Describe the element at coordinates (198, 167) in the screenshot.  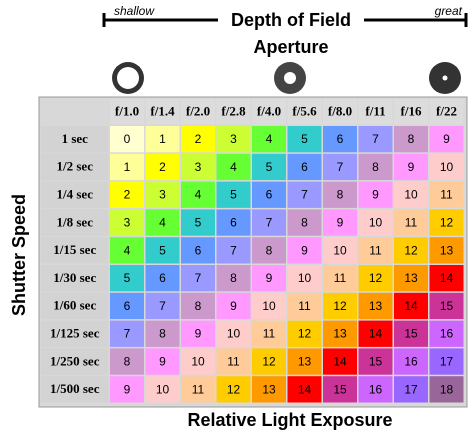
I see `cell-value: 3` at that location.